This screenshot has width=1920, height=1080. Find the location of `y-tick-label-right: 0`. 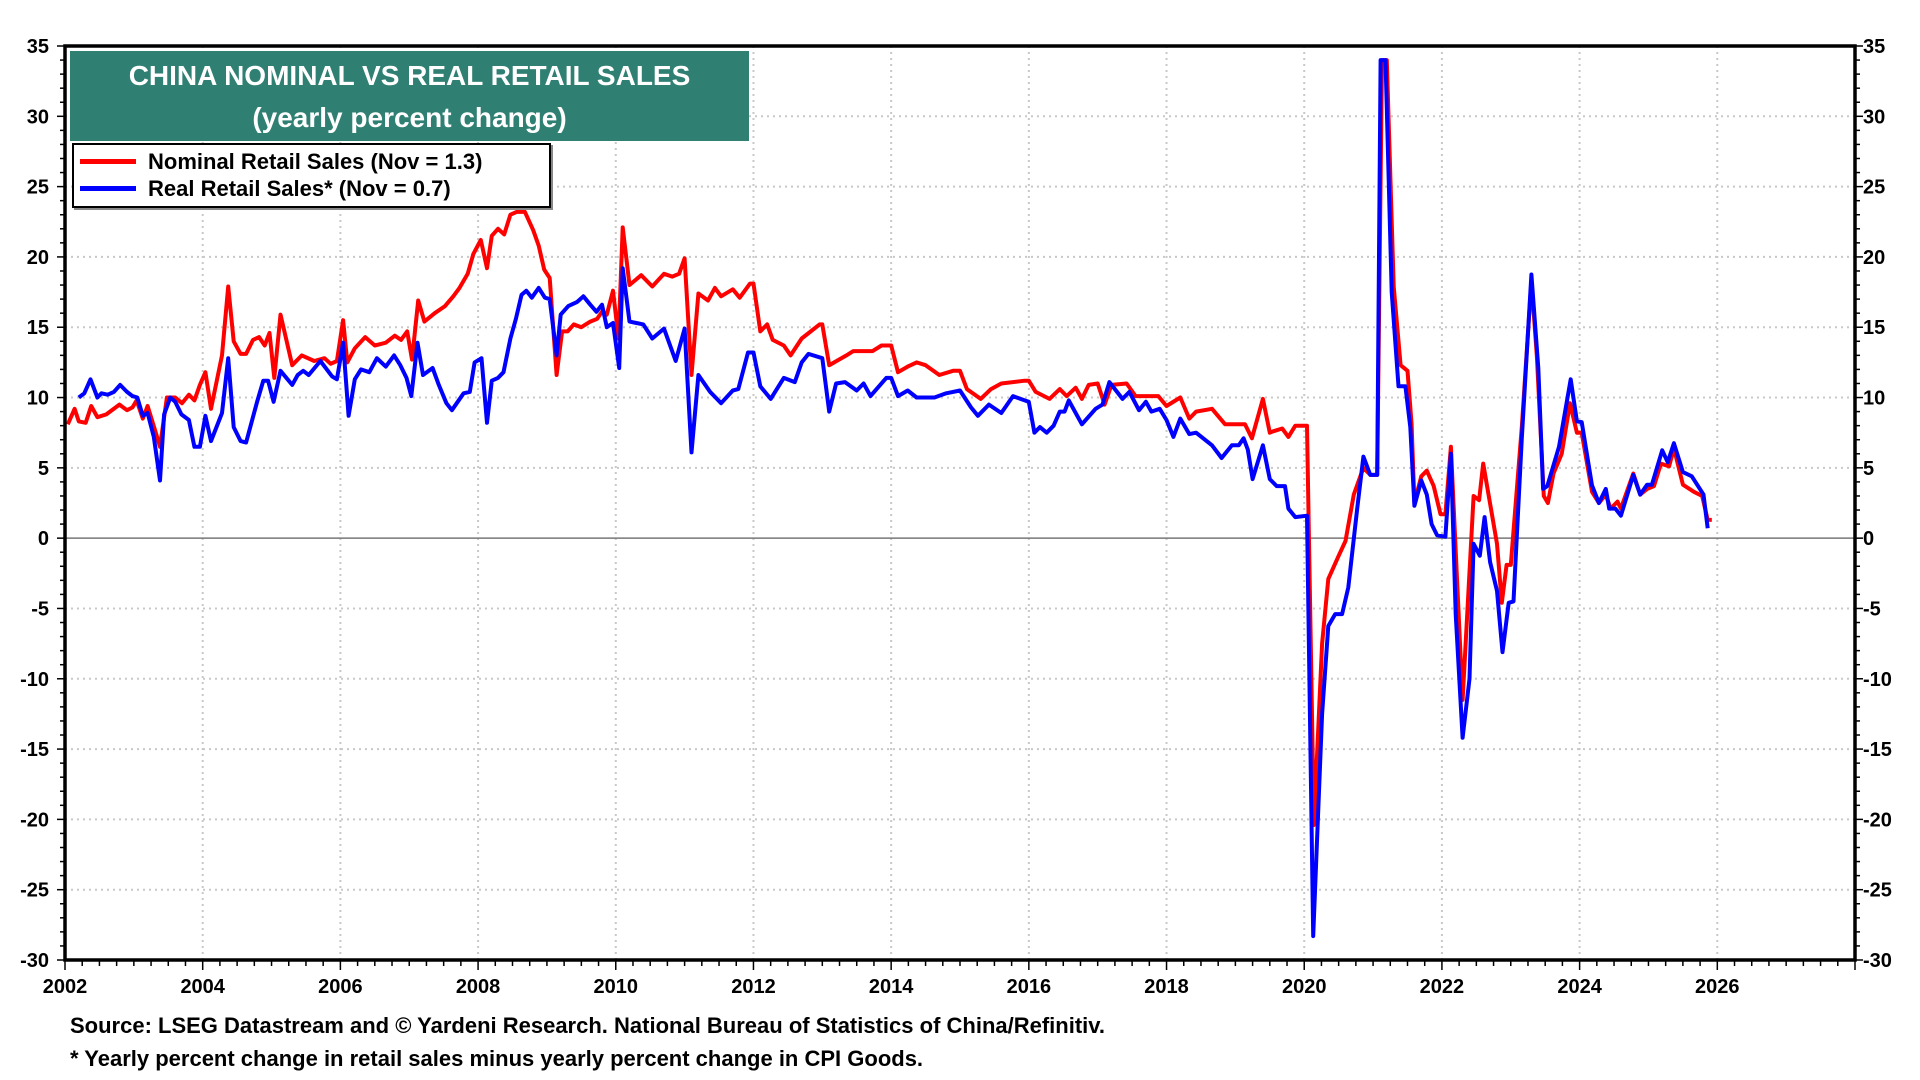

y-tick-label-right: 0 is located at coordinates (1868, 539).